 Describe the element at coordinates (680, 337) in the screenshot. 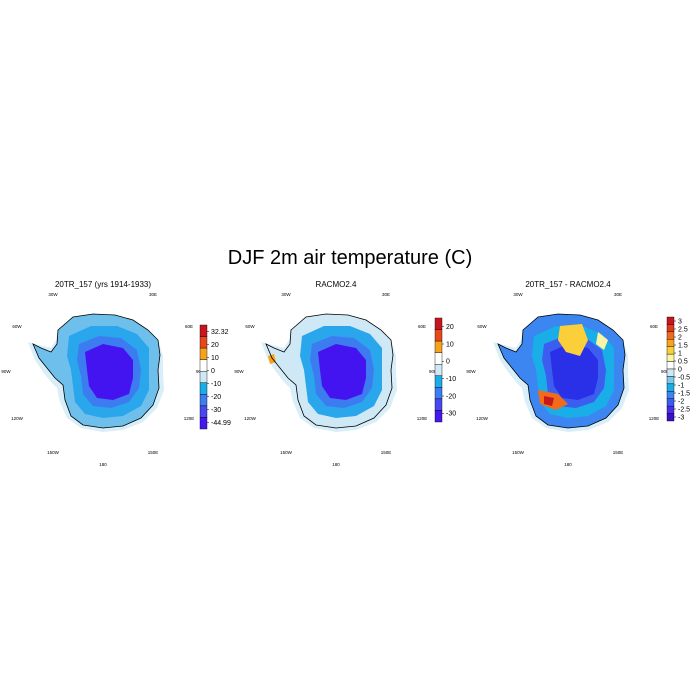

I see `colorbar-label: 2` at that location.